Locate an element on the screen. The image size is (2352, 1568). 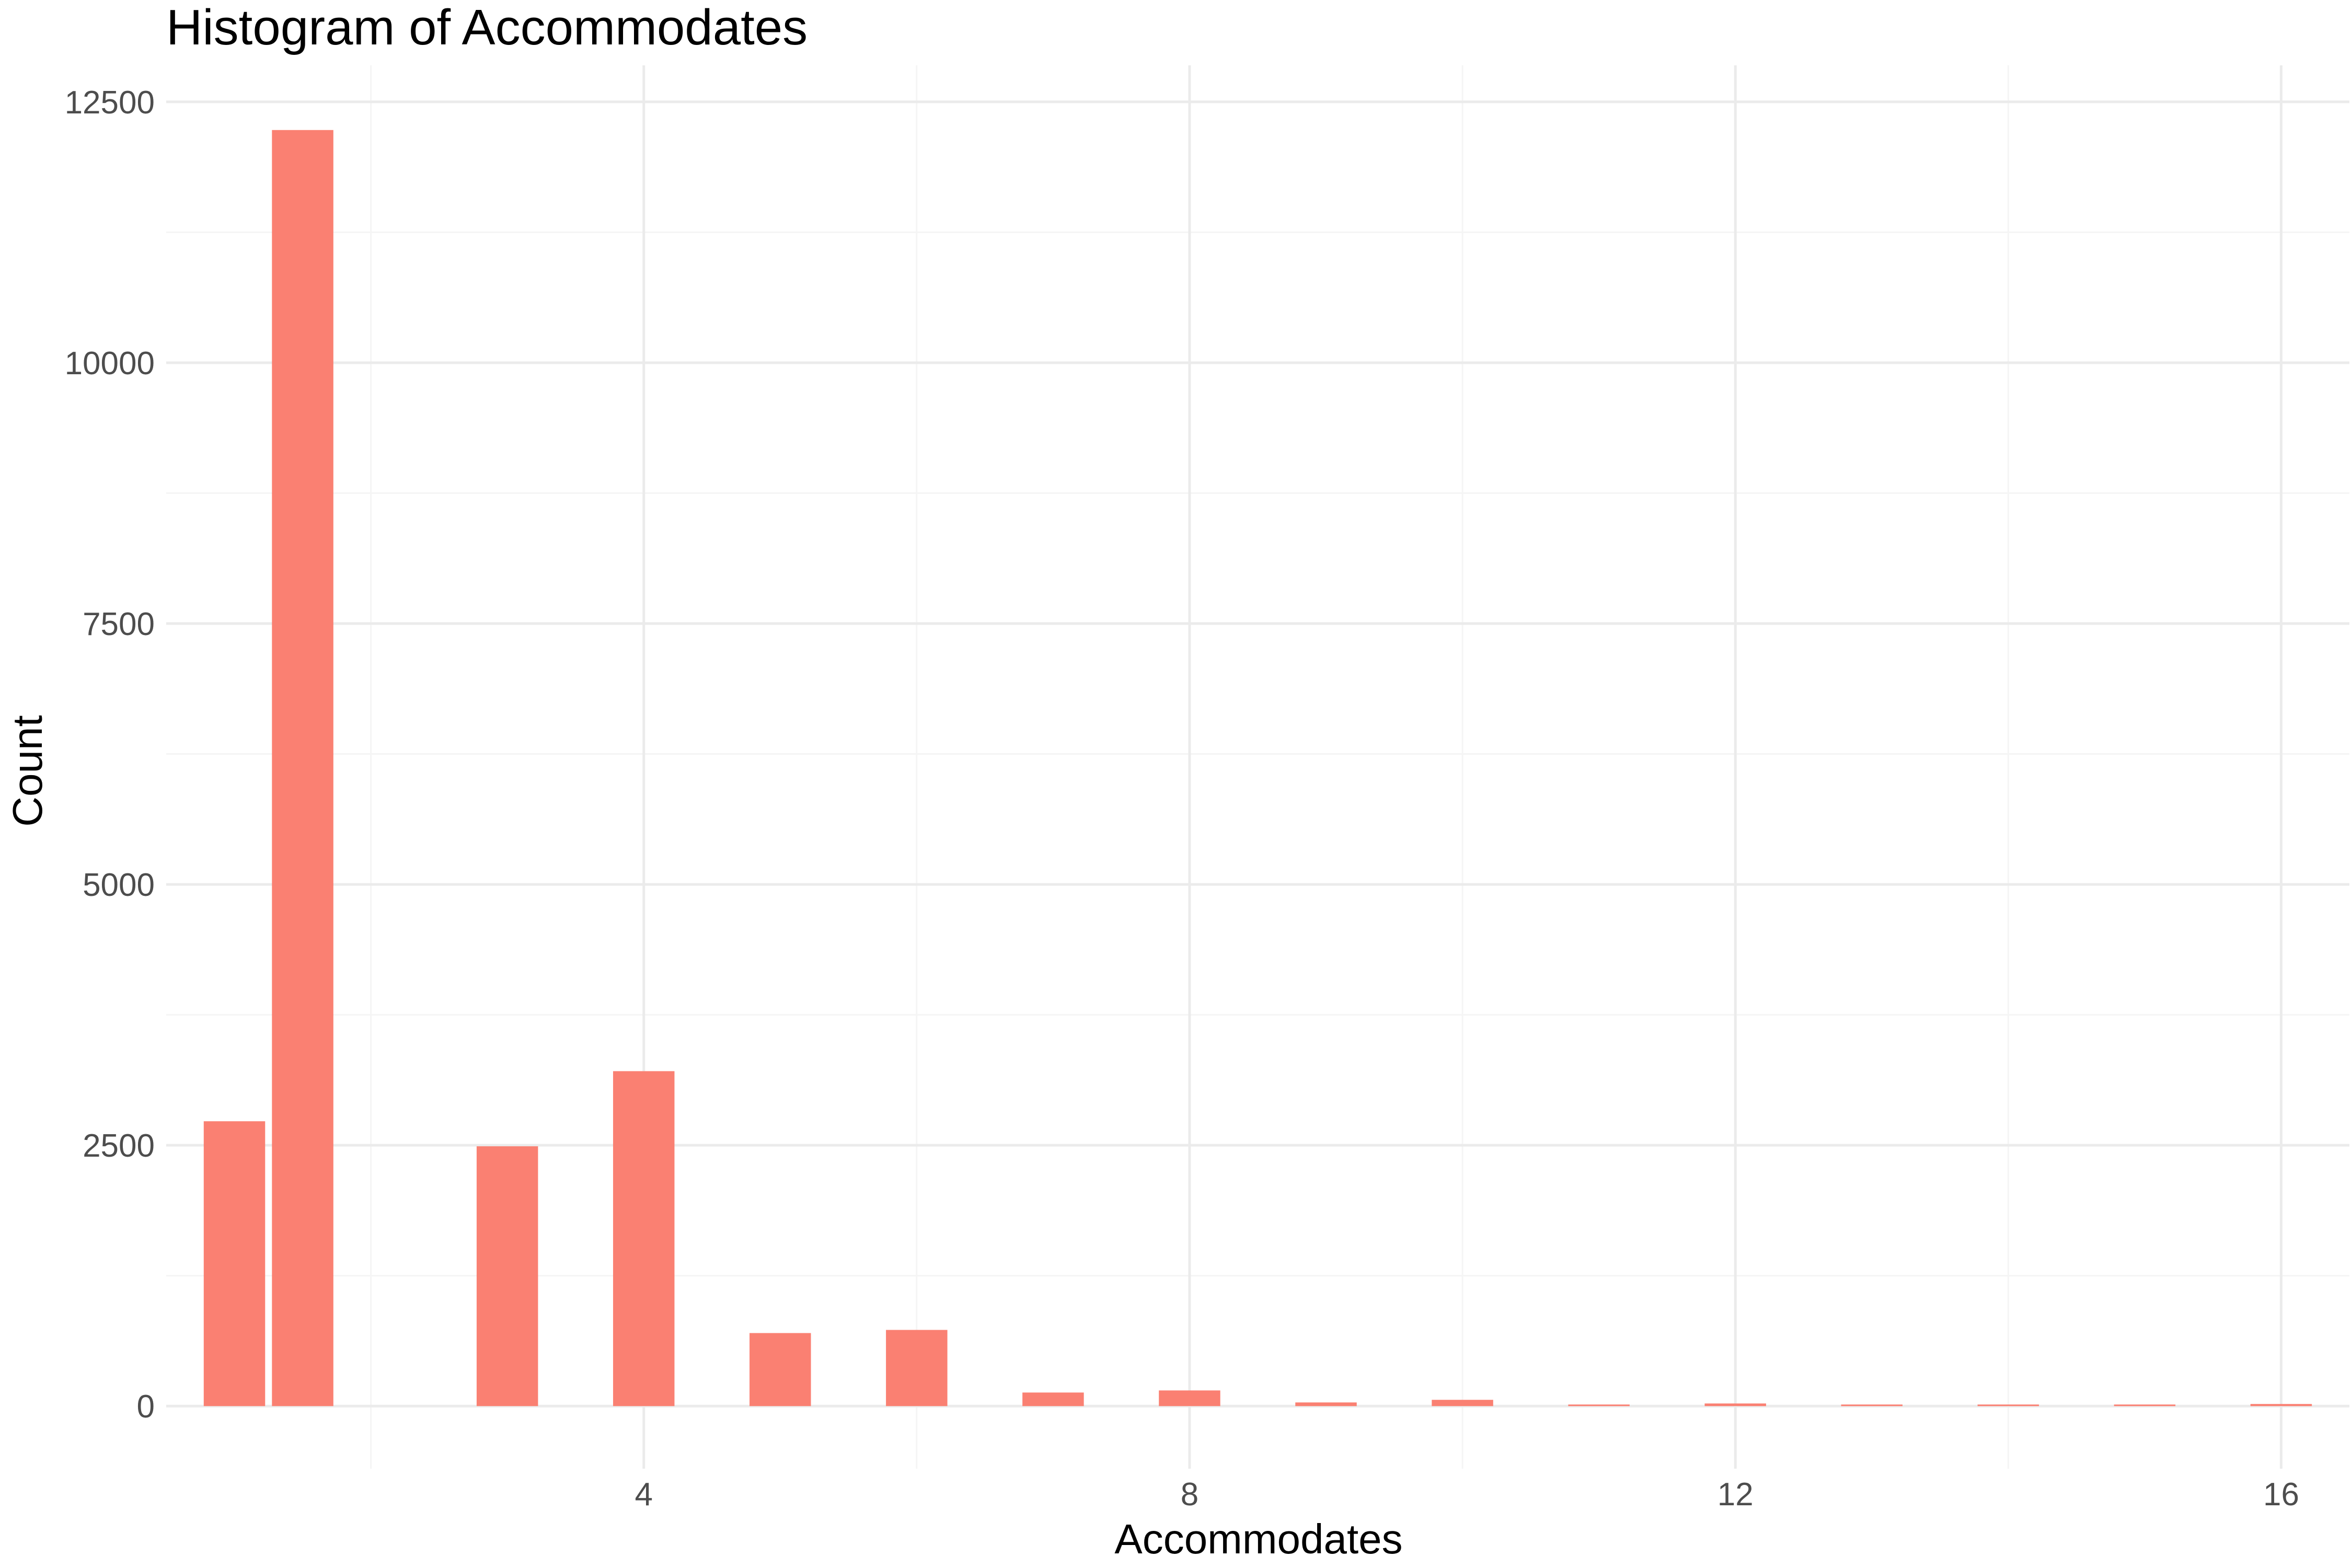
y-tick-label: 5000 is located at coordinates (119, 885).